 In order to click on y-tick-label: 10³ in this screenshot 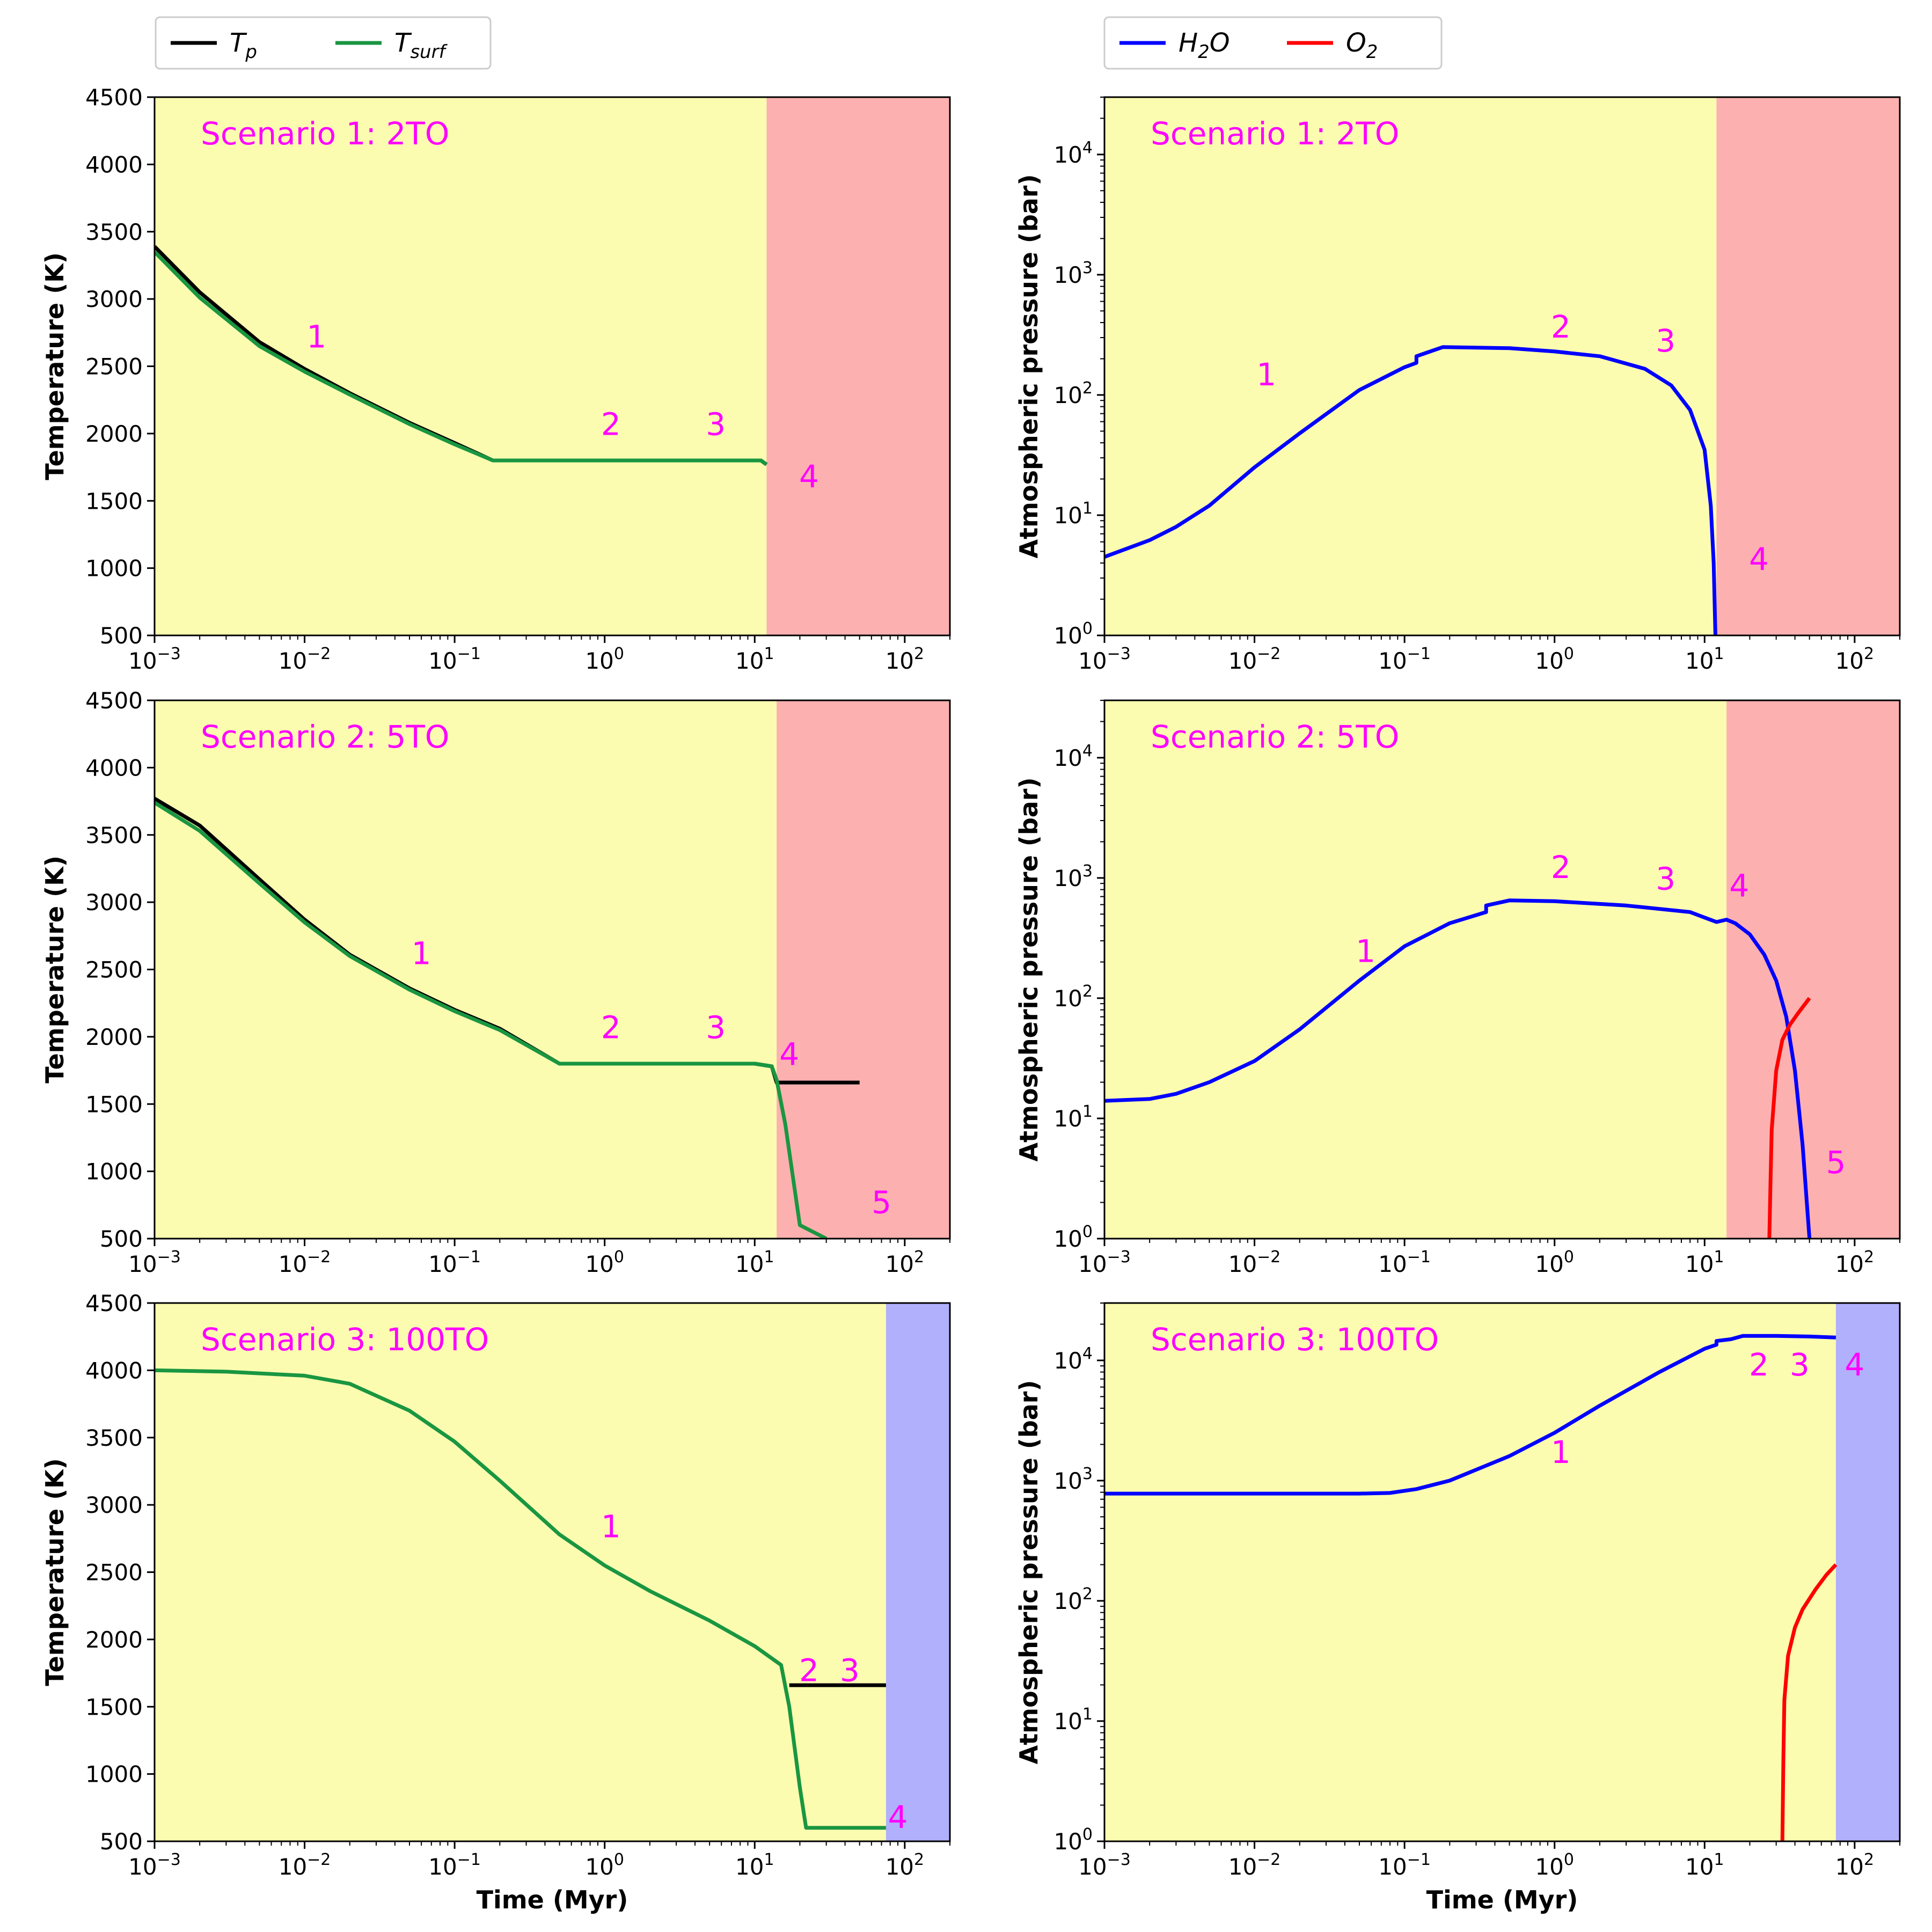, I will do `click(1073, 273)`.